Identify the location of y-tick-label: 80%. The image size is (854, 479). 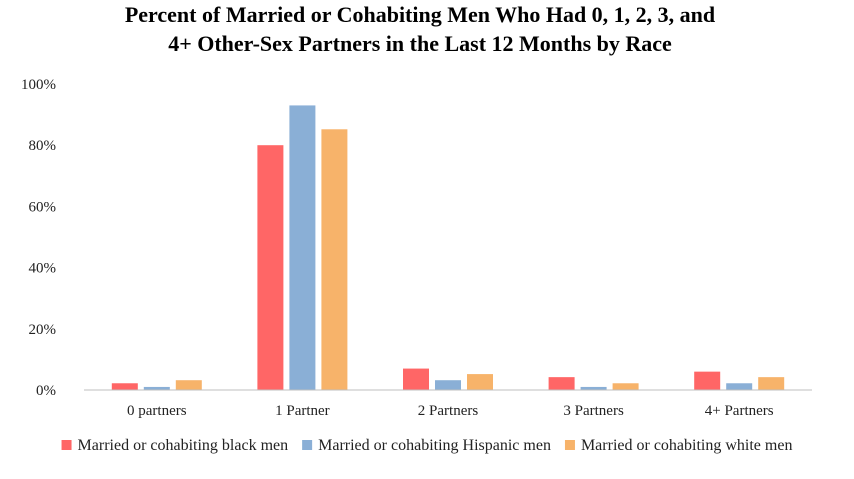
(43, 146).